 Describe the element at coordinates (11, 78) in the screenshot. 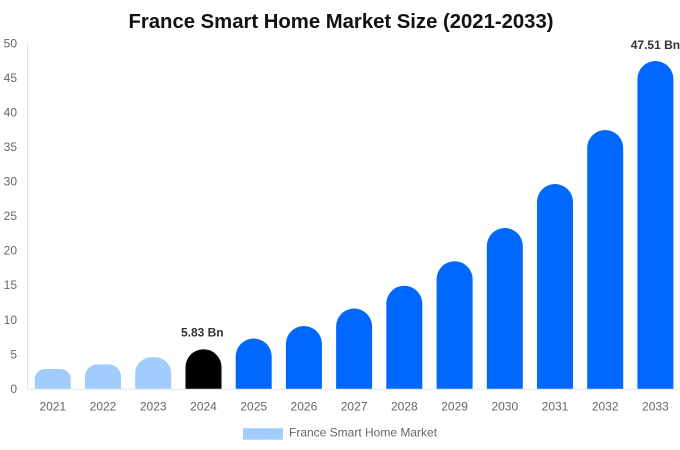

I see `svg-text: 45` at that location.